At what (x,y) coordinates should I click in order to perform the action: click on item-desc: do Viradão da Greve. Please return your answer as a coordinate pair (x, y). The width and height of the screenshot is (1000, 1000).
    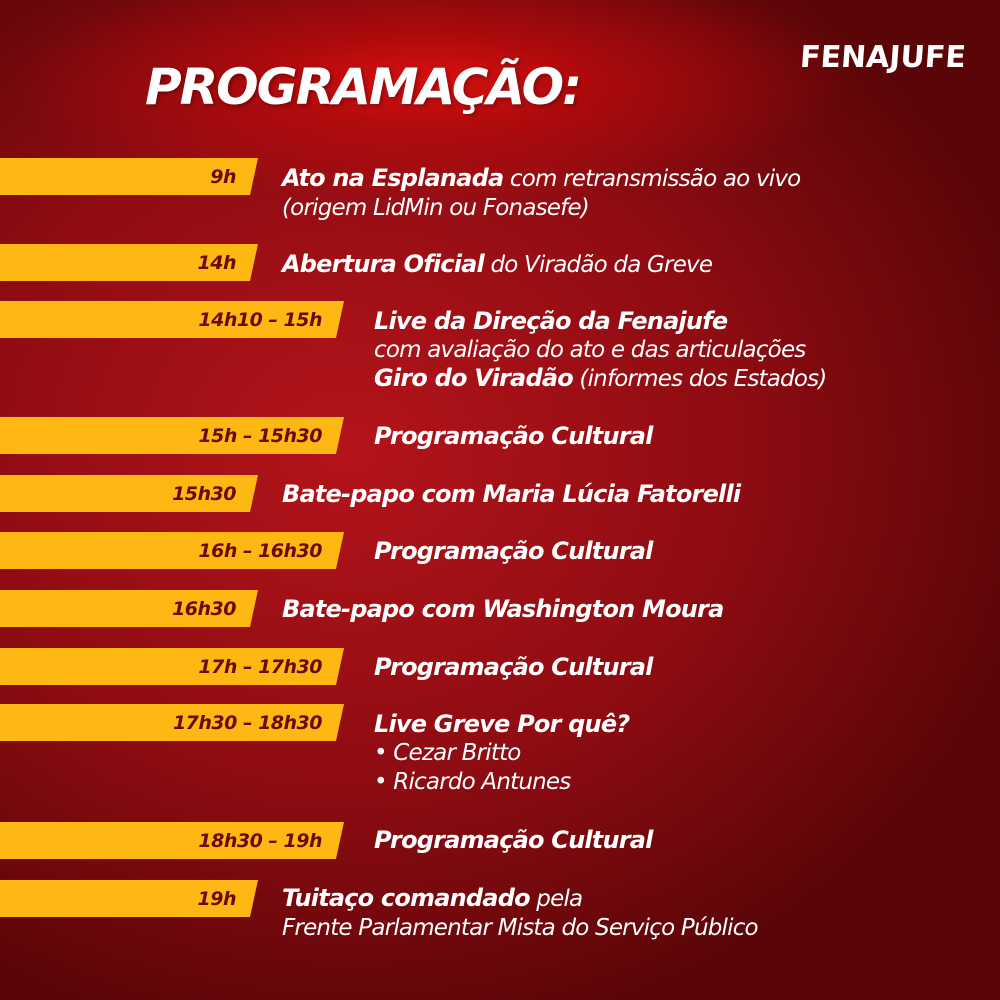
    Looking at the image, I should click on (598, 265).